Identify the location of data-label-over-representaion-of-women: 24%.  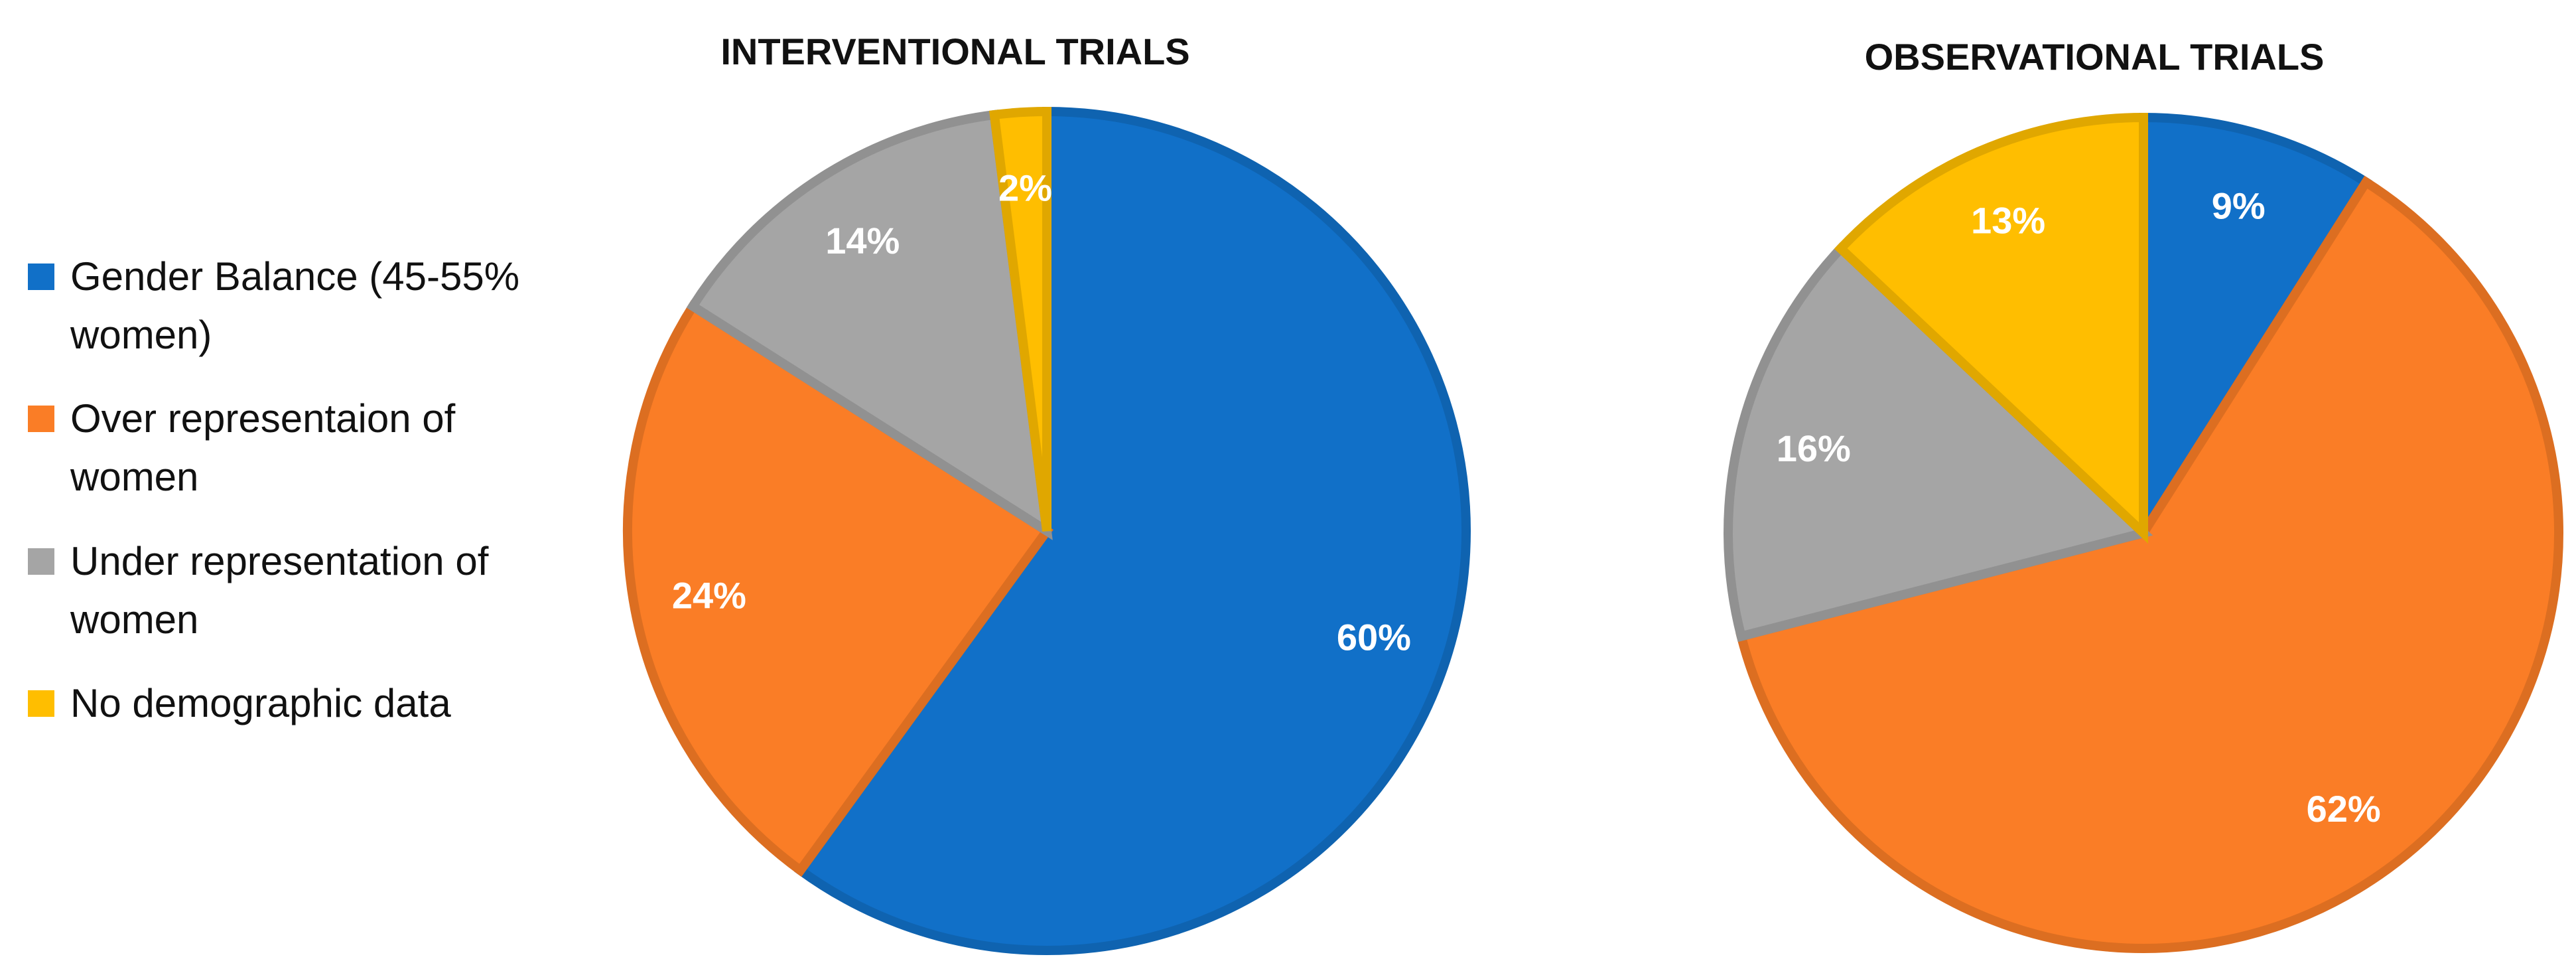
(709, 596).